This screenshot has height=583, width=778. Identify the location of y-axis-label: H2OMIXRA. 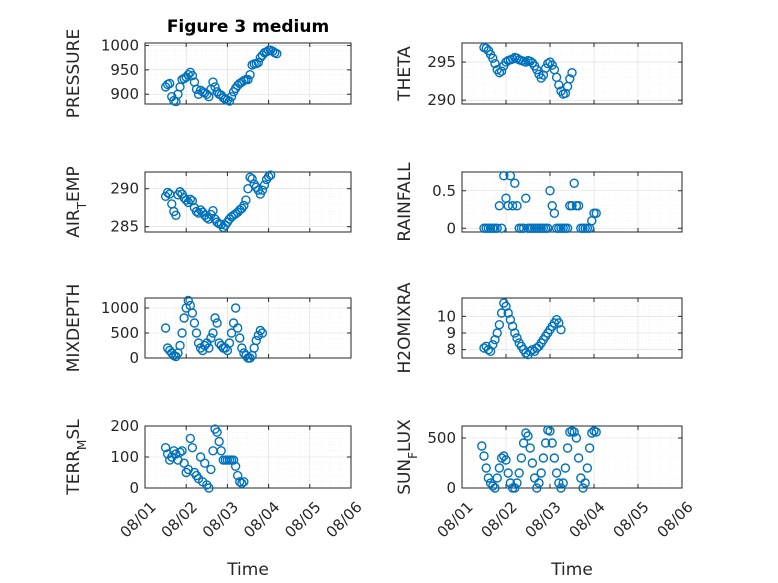
(405, 327).